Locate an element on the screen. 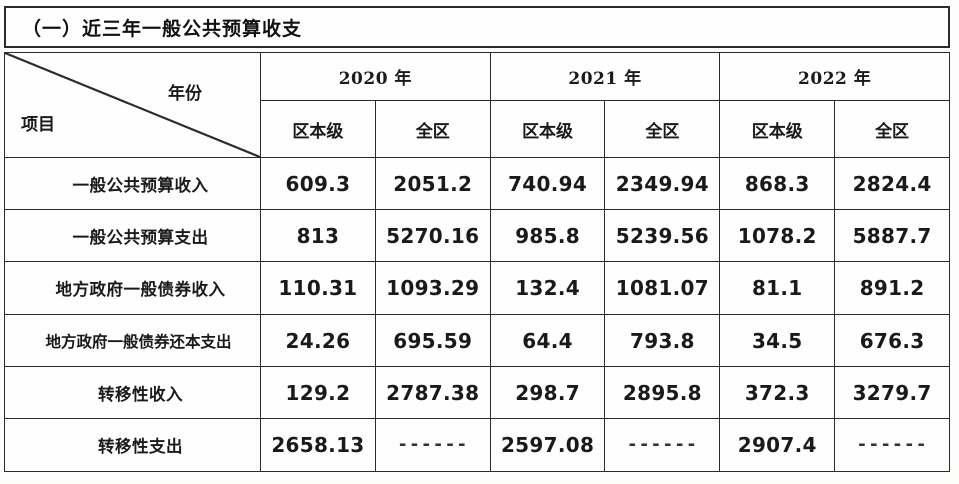  cell-value: 813 is located at coordinates (318, 235).